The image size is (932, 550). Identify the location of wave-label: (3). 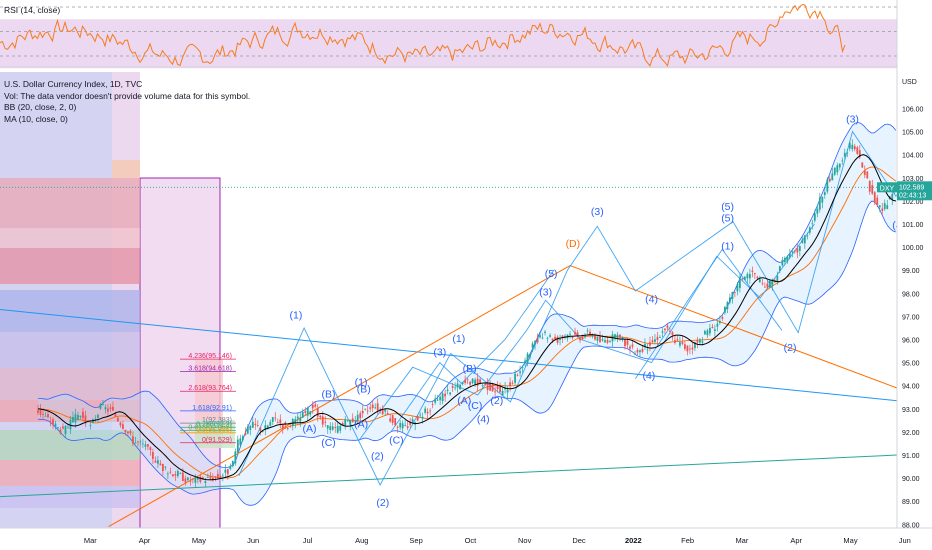
(439, 353).